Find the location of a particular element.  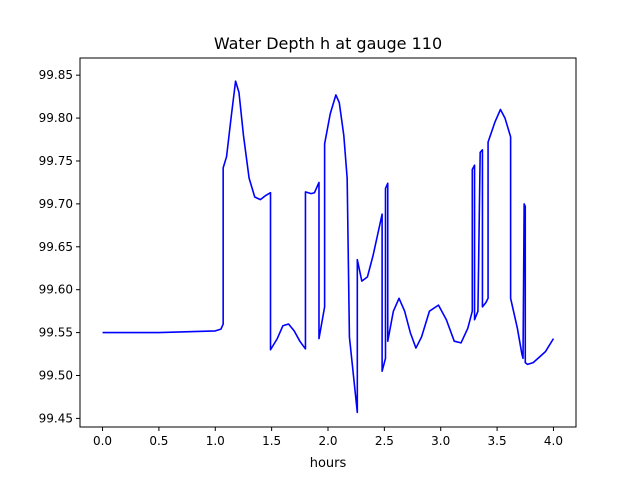

y-tick-label: 99.65 is located at coordinates (56, 247).